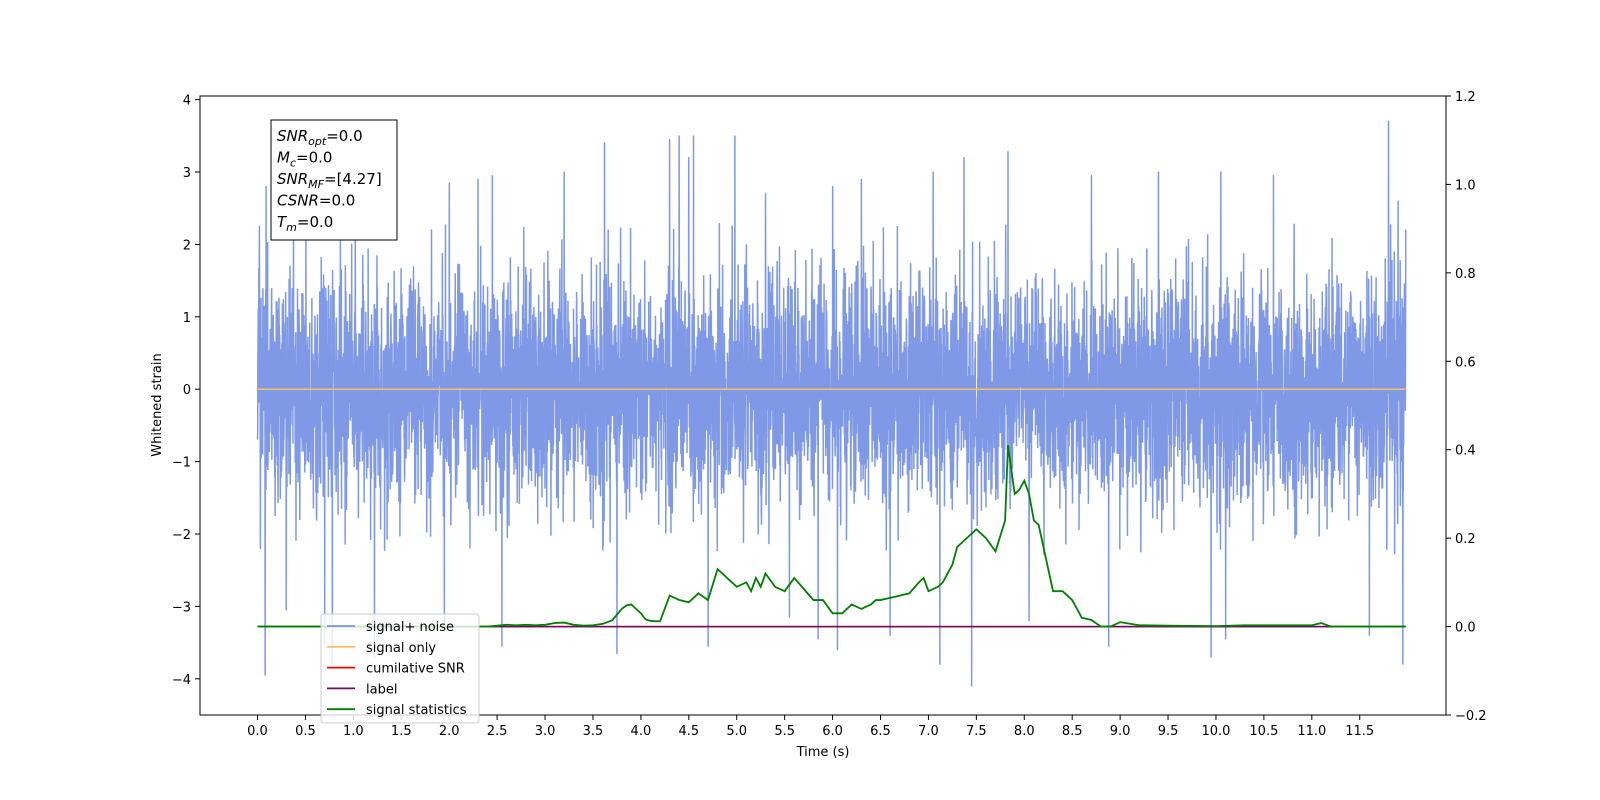 The image size is (1600, 800). I want to click on y-tick-label: −4, so click(181, 680).